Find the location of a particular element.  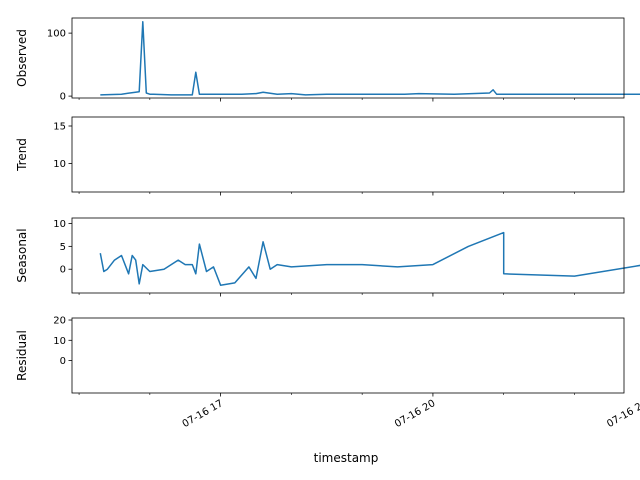

y-tick-label: 15 is located at coordinates (59, 127).